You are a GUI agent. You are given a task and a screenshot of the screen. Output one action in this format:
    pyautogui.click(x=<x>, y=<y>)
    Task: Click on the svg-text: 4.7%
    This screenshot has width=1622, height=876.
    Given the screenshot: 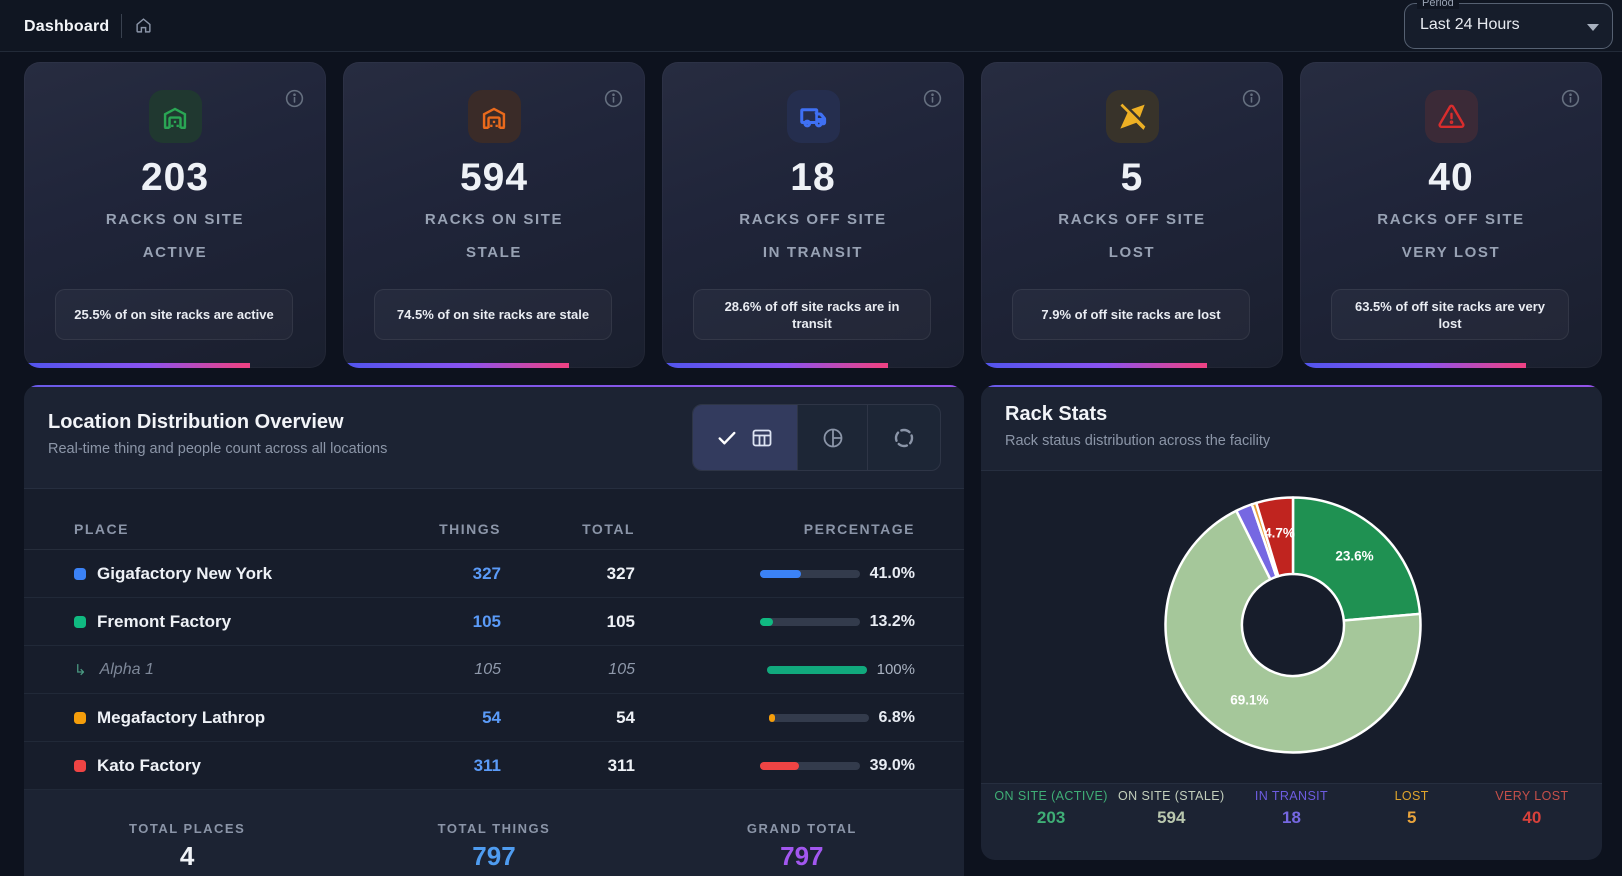 What is the action you would take?
    pyautogui.click(x=1279, y=533)
    